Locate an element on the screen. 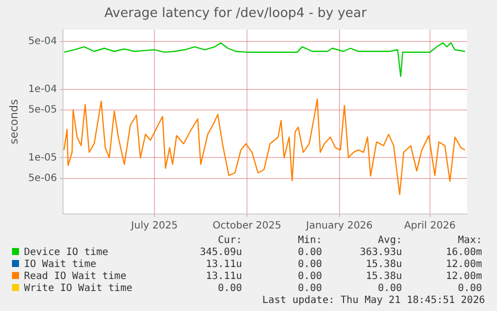  text: Max: is located at coordinates (469, 241).